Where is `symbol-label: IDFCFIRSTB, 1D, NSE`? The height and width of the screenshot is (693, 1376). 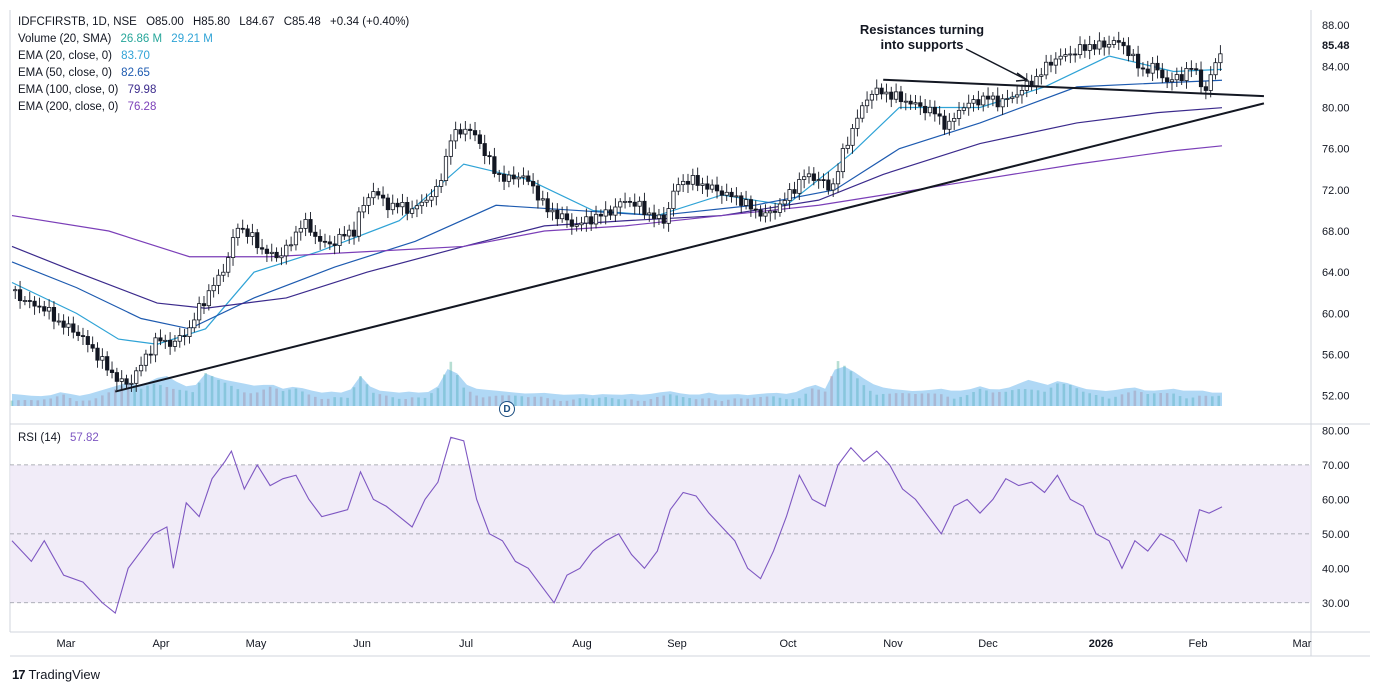
symbol-label: IDFCFIRSTB, 1D, NSE is located at coordinates (77, 22).